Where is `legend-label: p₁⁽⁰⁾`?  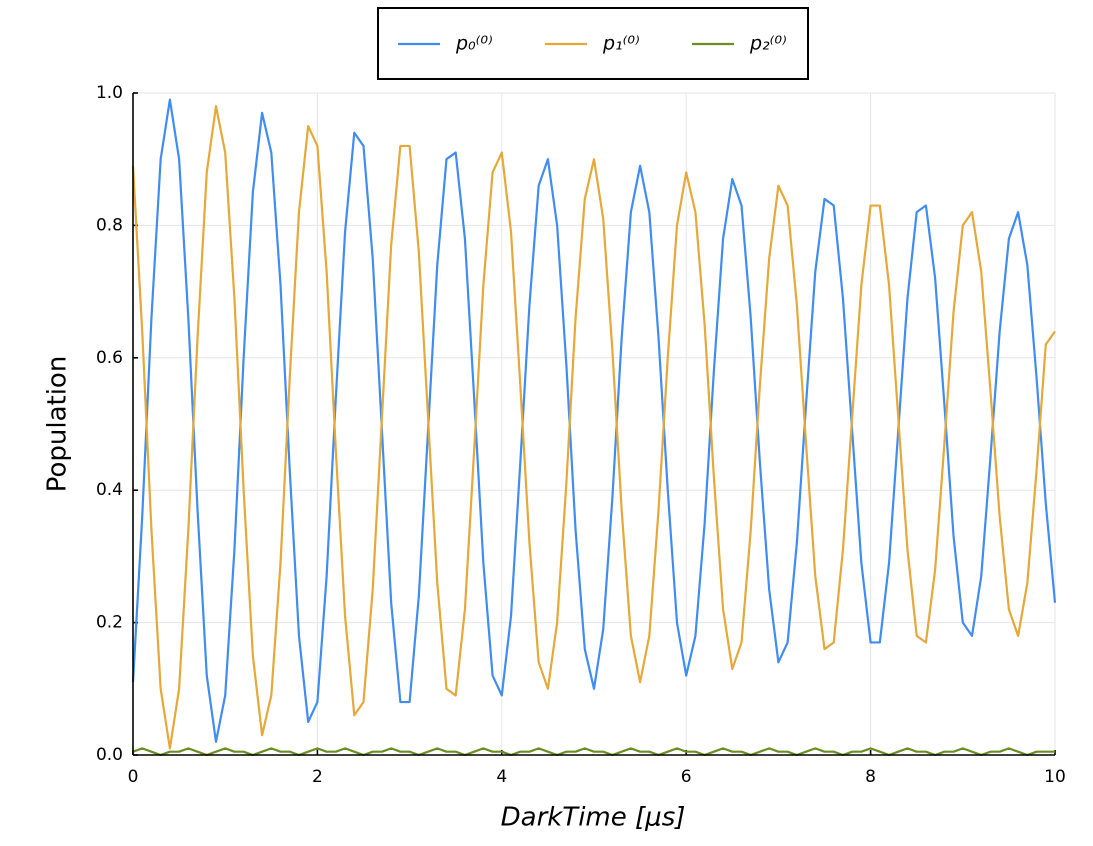 legend-label: p₁⁽⁰⁾ is located at coordinates (621, 44).